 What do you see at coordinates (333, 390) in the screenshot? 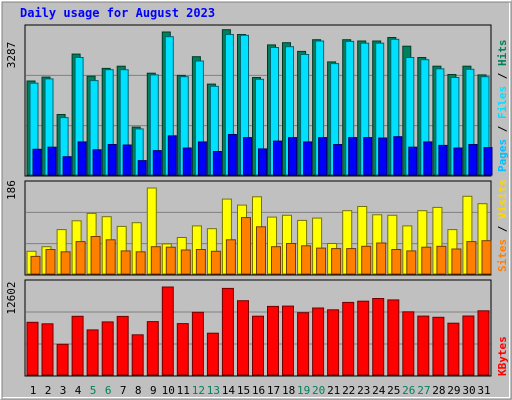
I see `x-tick-label-day-21: 21` at bounding box center [333, 390].